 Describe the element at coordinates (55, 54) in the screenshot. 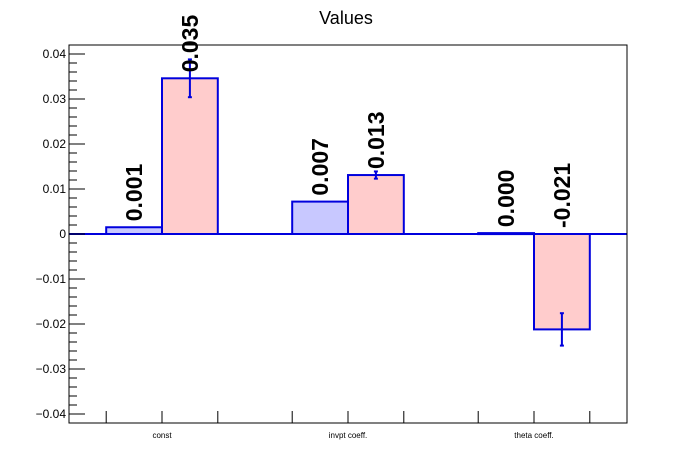

I see `y-tick-label: 0.04` at that location.